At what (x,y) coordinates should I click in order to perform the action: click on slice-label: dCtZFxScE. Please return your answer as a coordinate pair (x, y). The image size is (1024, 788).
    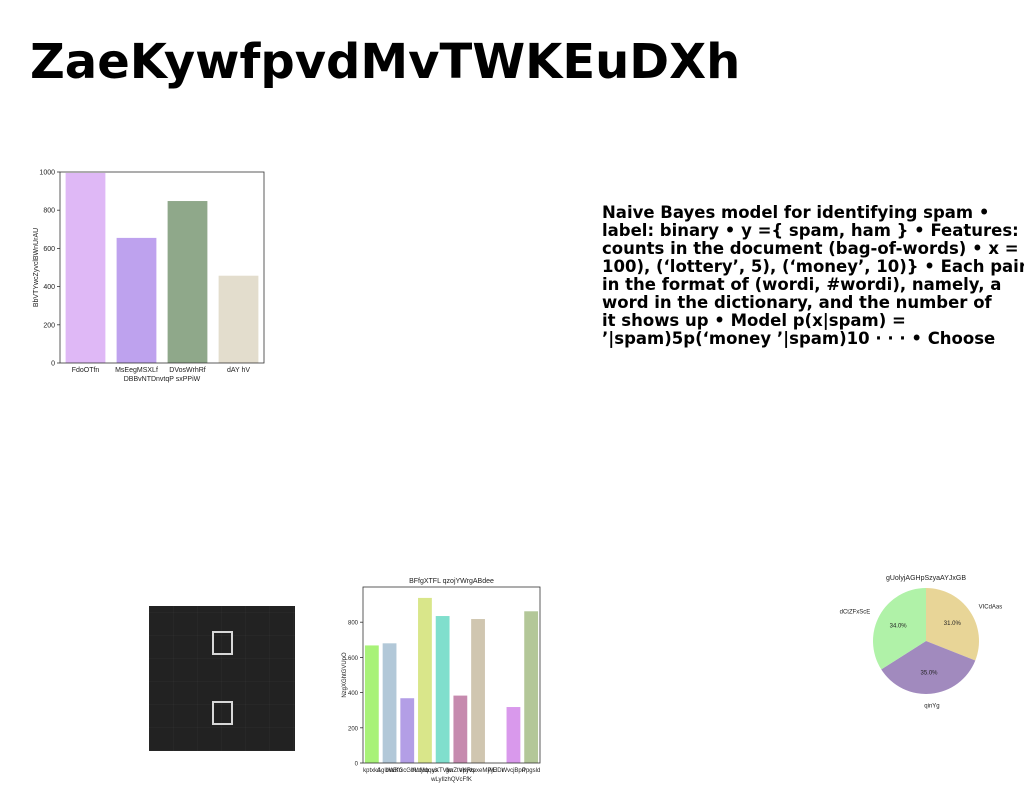
    Looking at the image, I should click on (855, 612).